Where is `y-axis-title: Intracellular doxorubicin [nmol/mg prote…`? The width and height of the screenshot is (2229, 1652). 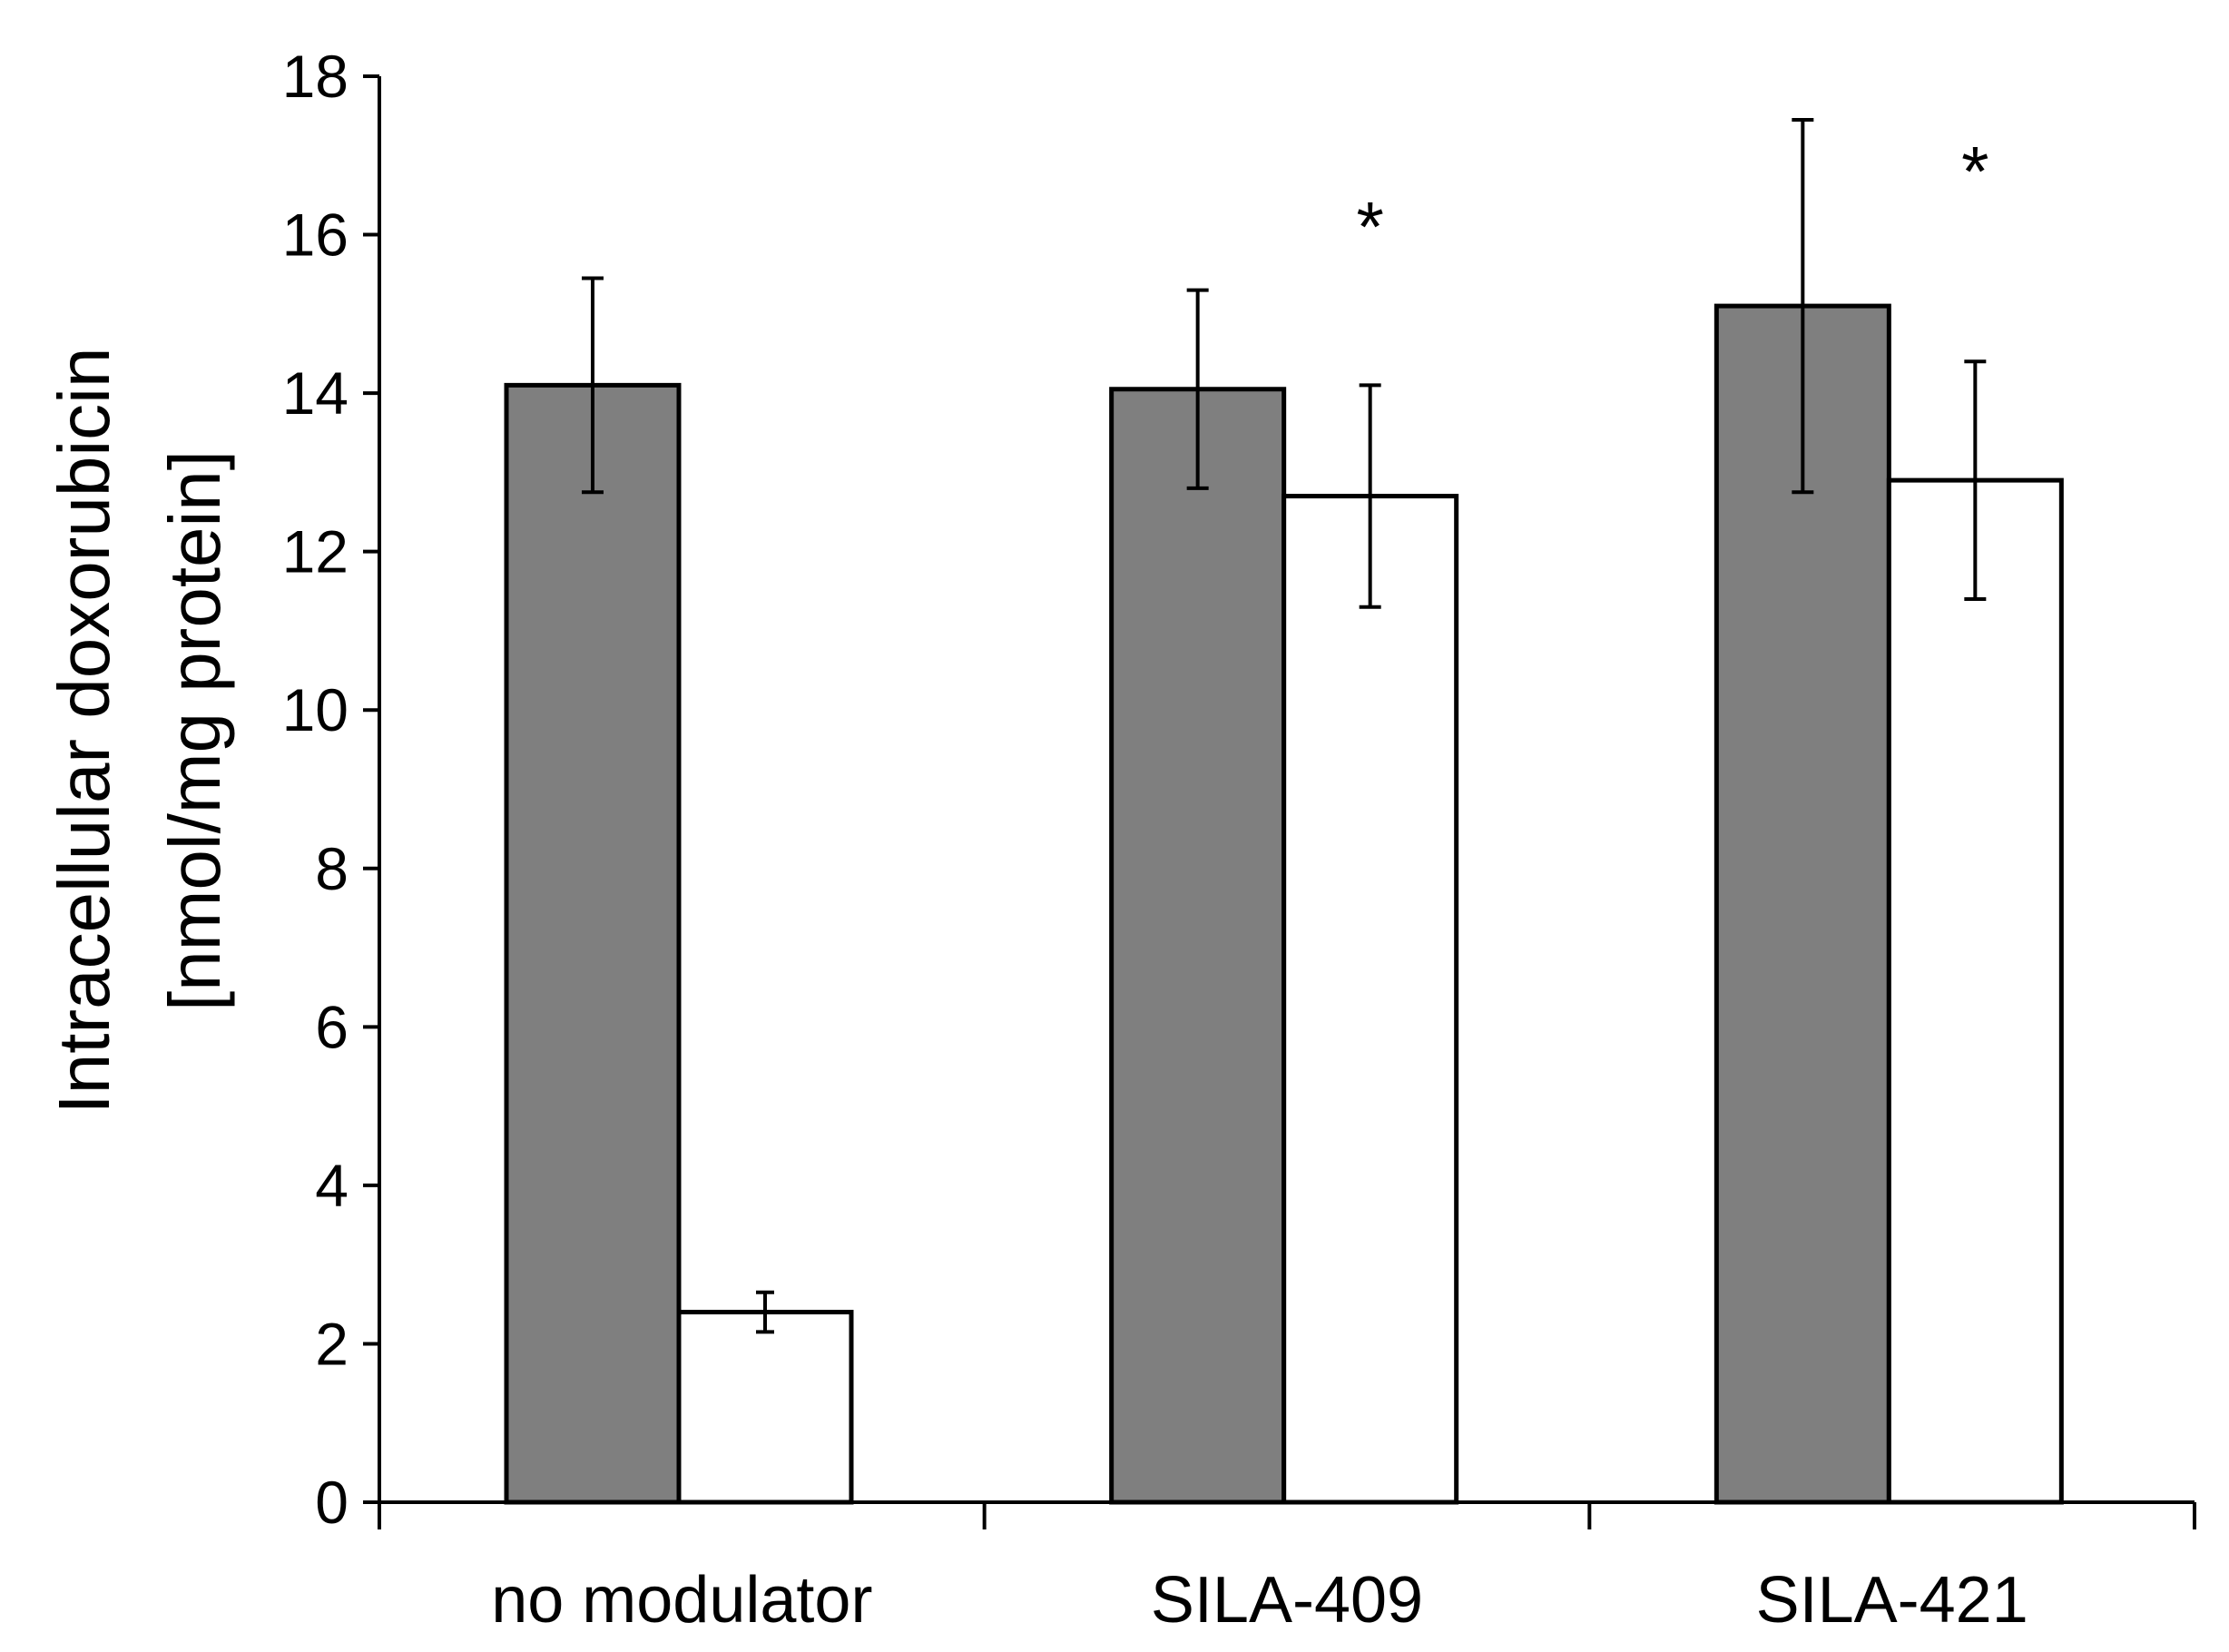 y-axis-title: Intracellular doxorubicin [nmol/mg prote… is located at coordinates (139, 731).